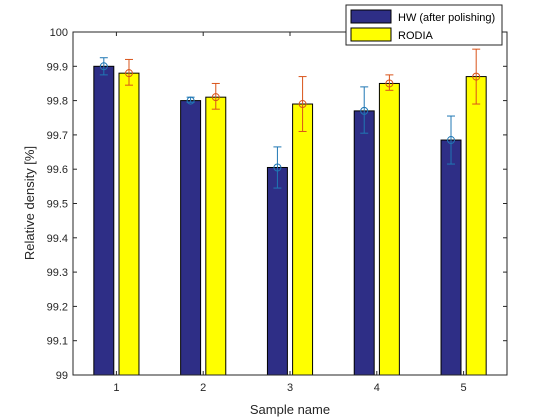  I want to click on y-tick-label: 99.9, so click(57, 67).